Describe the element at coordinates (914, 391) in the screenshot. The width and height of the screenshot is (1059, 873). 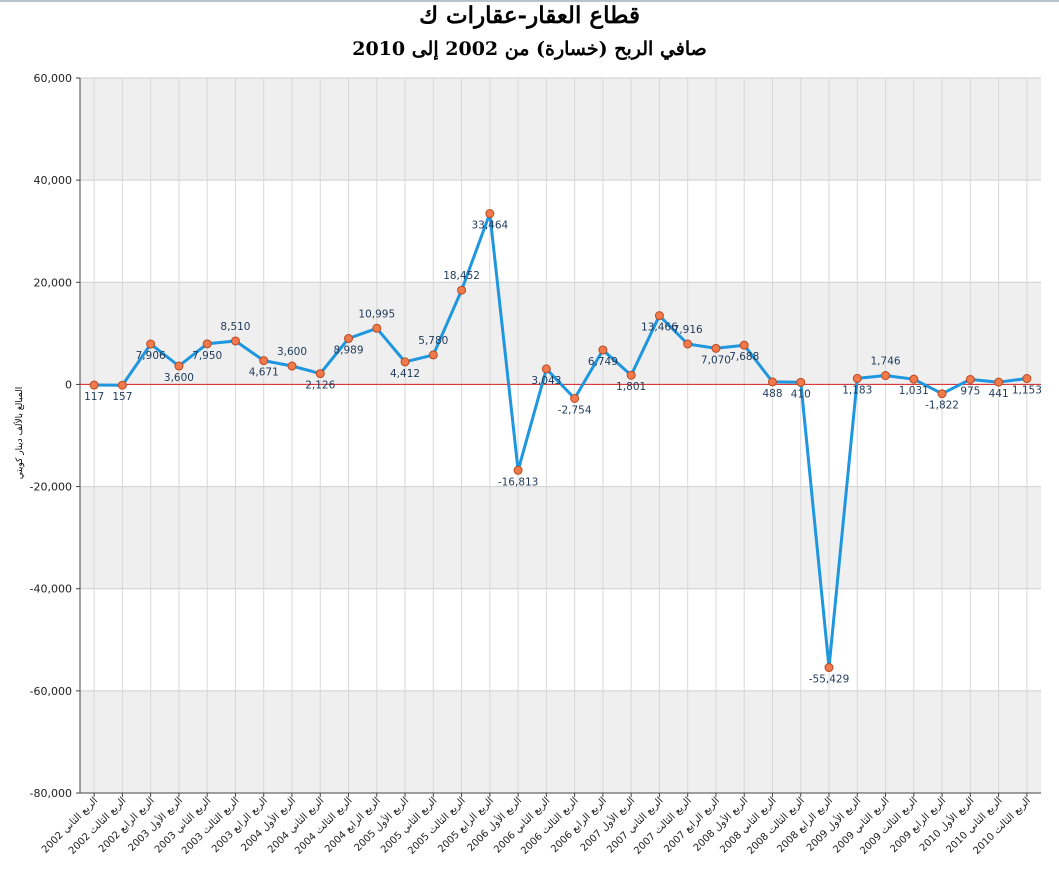
I see `data-label: 1,031` at that location.